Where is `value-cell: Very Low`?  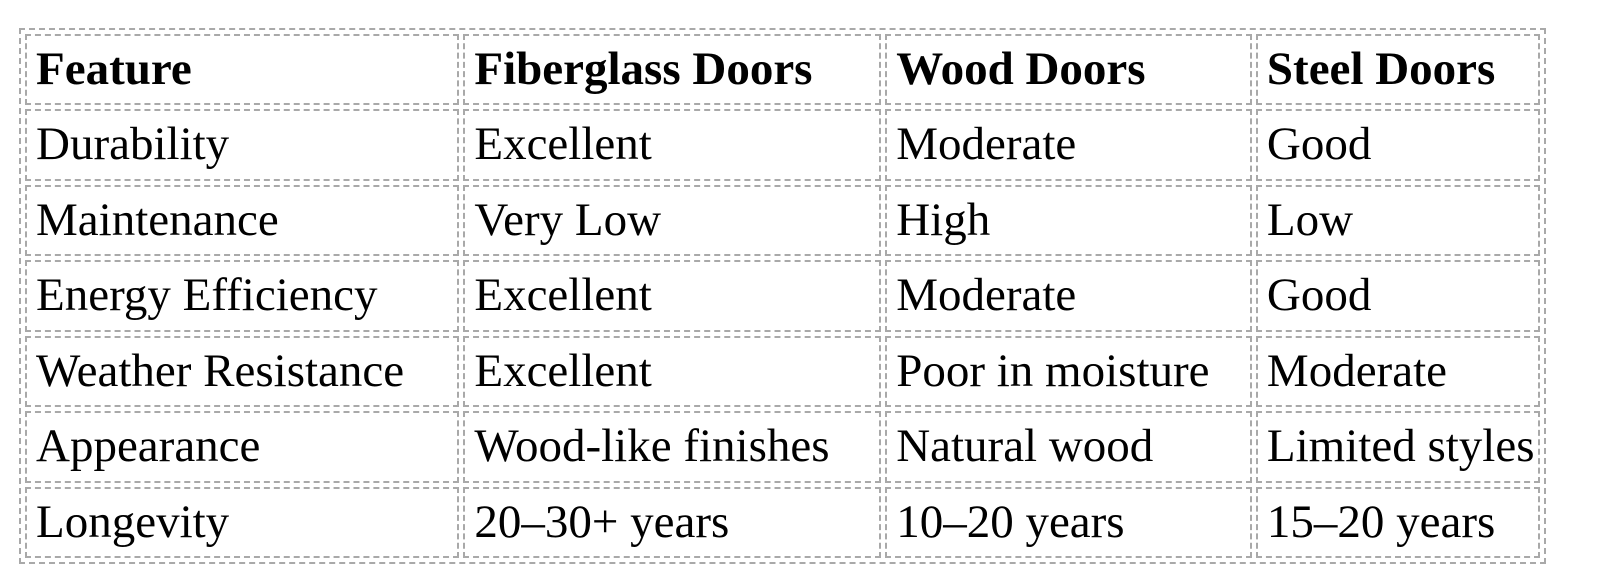 value-cell: Very Low is located at coordinates (672, 220).